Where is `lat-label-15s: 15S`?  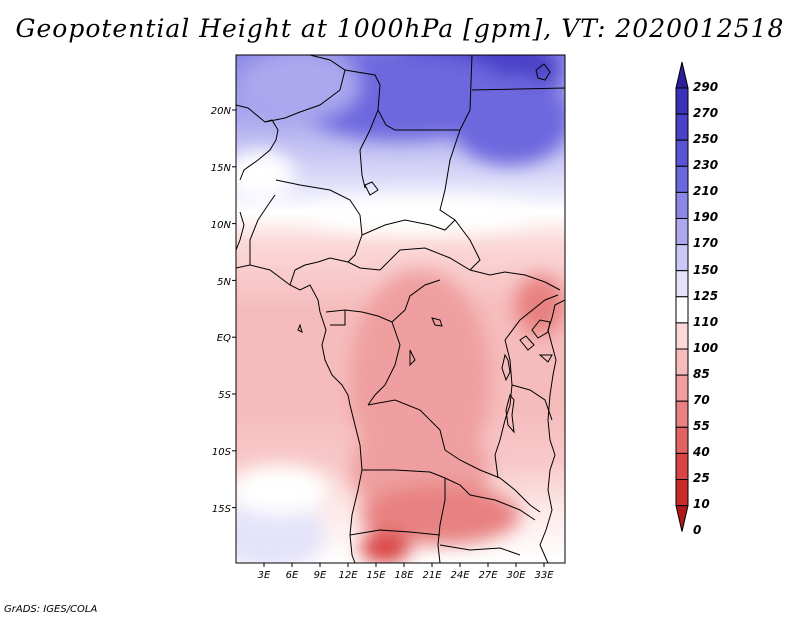 lat-label-15s: 15S is located at coordinates (222, 509).